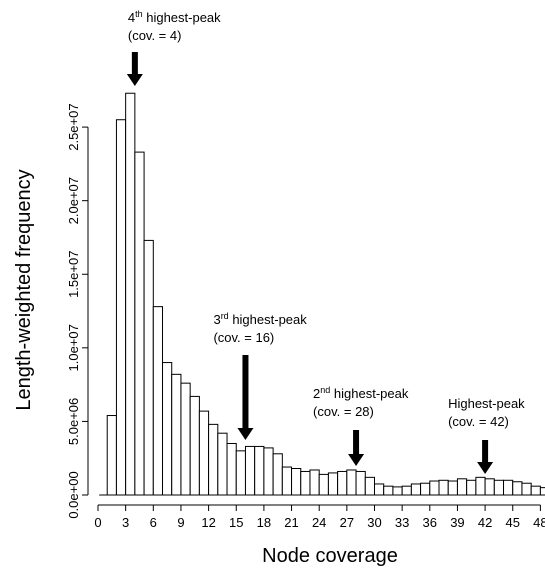 This screenshot has width=545, height=572. What do you see at coordinates (73, 421) in the screenshot?
I see `y-tick-label: 5.0e+06` at bounding box center [73, 421].